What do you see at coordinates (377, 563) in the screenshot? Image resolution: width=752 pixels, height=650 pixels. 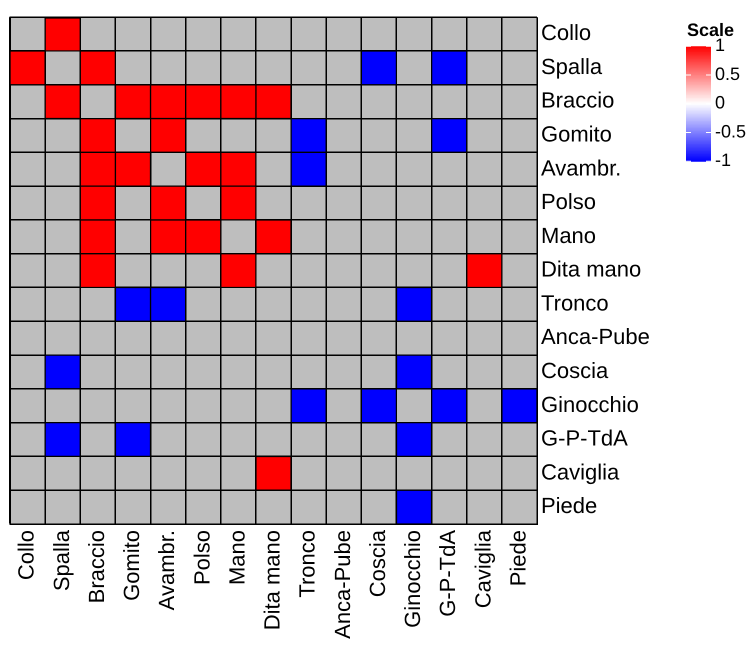 I see `x-tick-label: Coscia` at bounding box center [377, 563].